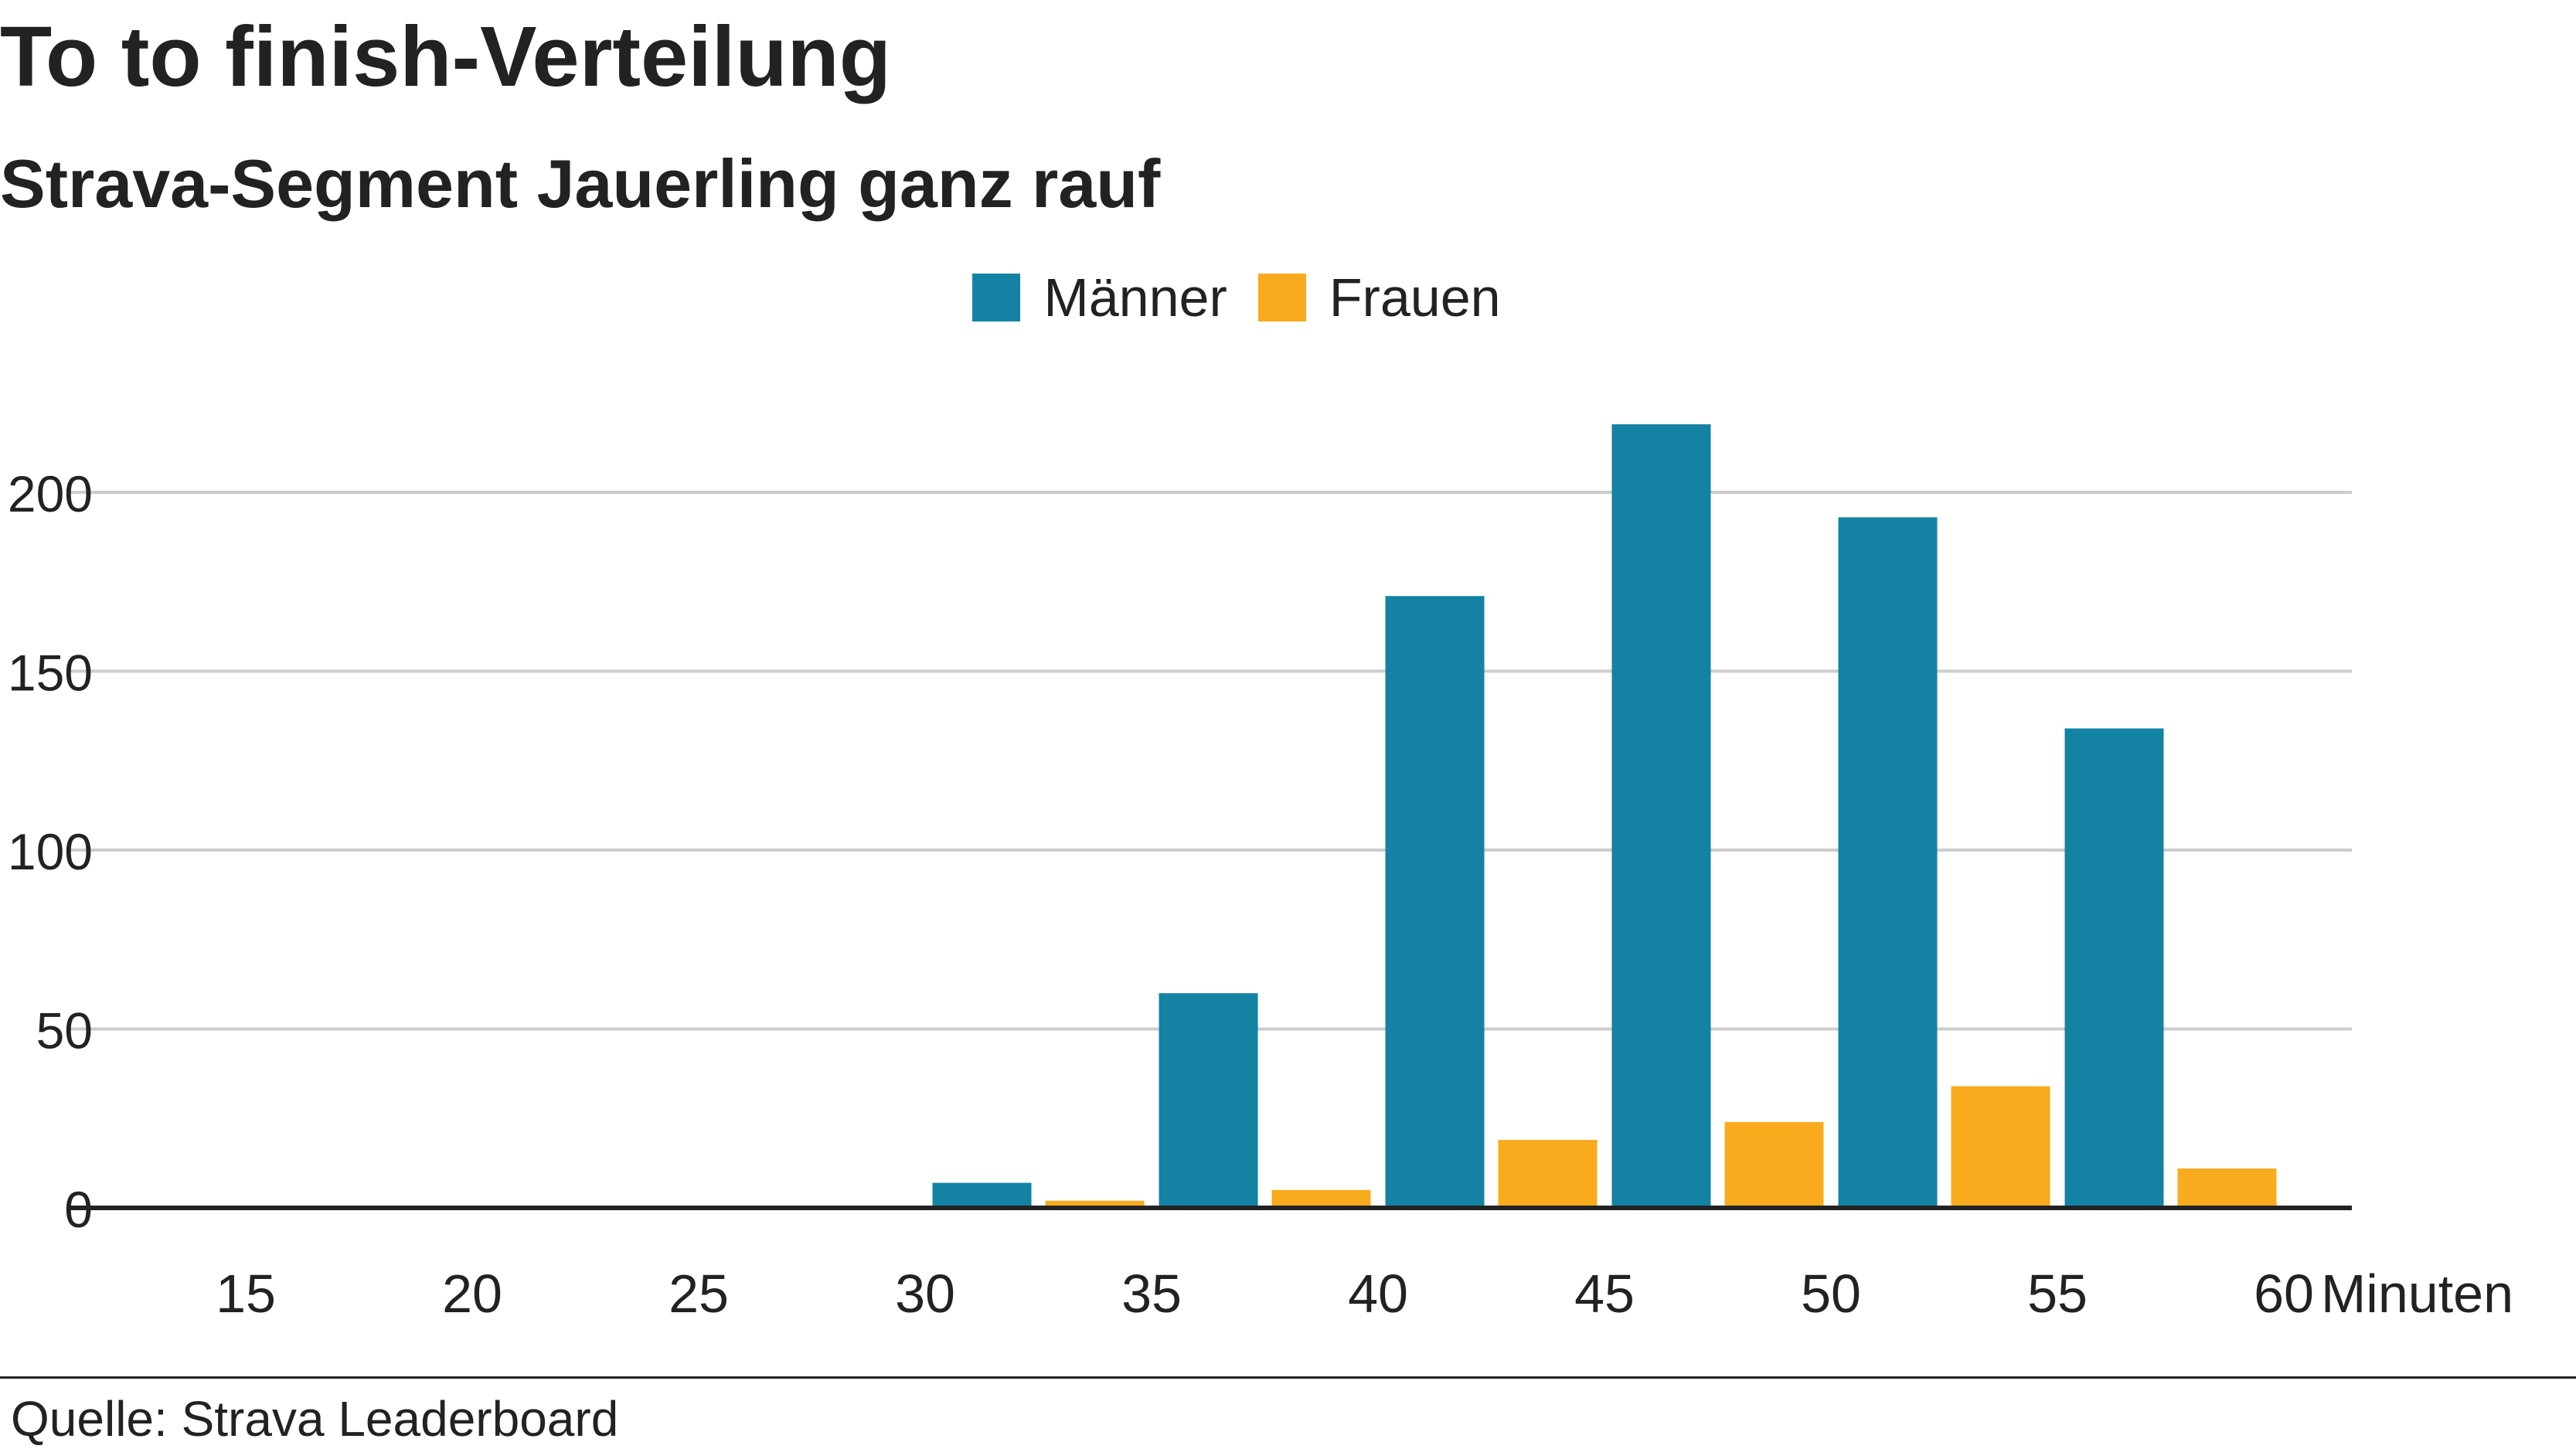 The image size is (2576, 1449). I want to click on legend-item-maenner: Männer, so click(1099, 298).